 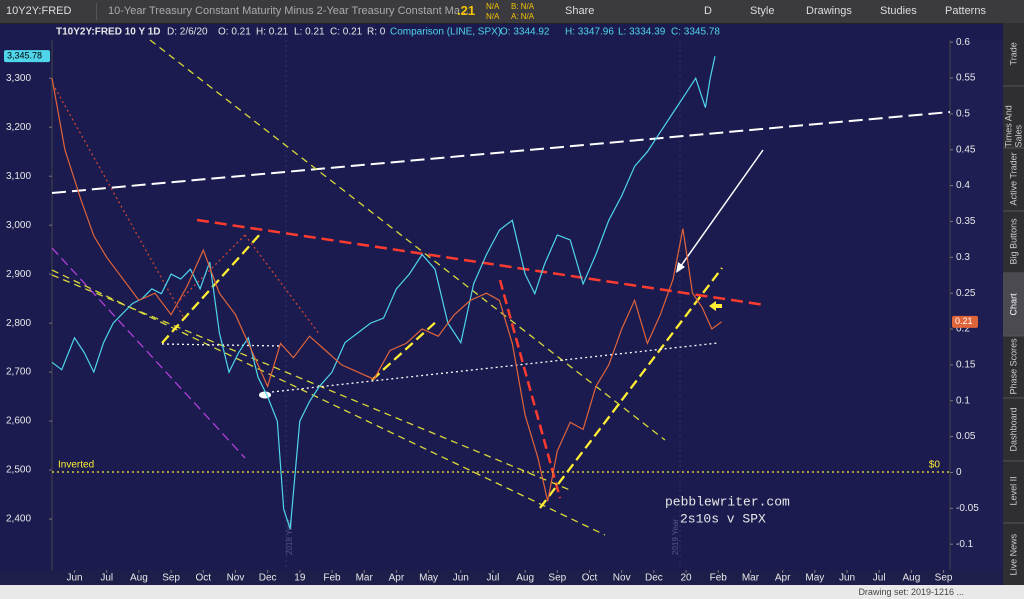 What do you see at coordinates (466, 10) in the screenshot?
I see `last-price: .21` at bounding box center [466, 10].